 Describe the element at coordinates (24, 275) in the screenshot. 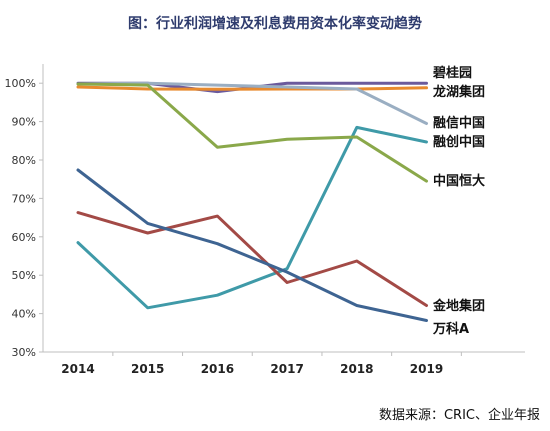

I see `y-tick-label: 50%` at that location.